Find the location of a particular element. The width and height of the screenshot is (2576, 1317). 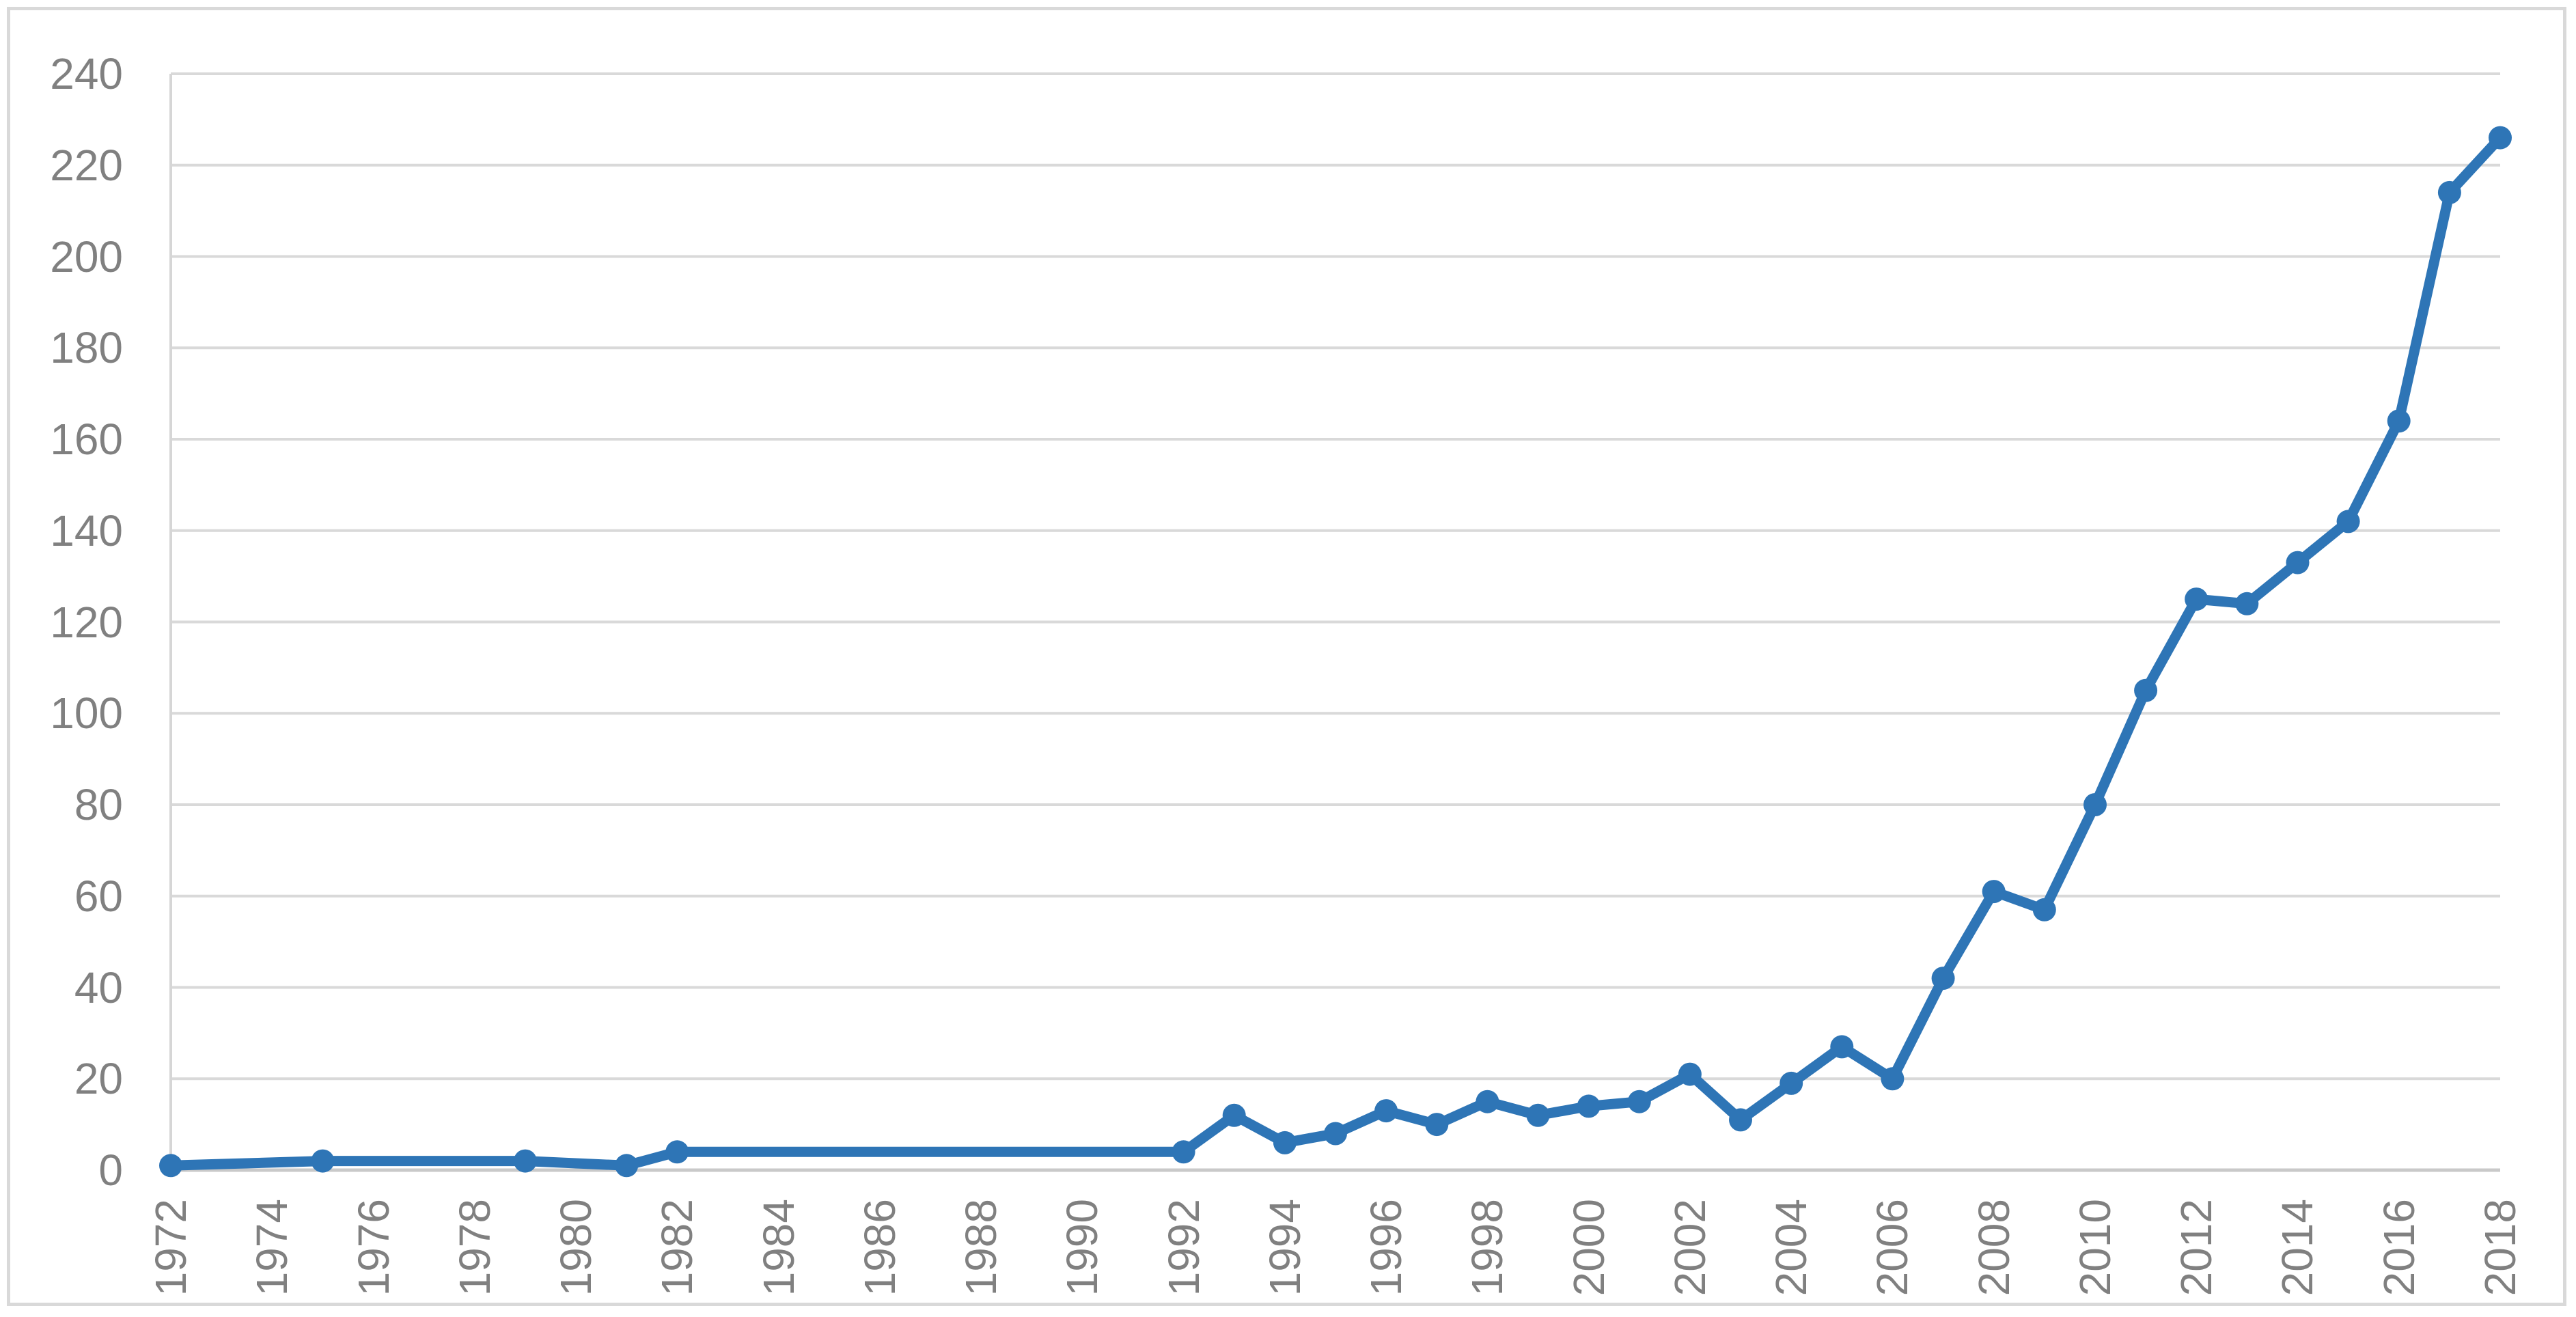

x-tick-label: 1972 is located at coordinates (170, 1248).